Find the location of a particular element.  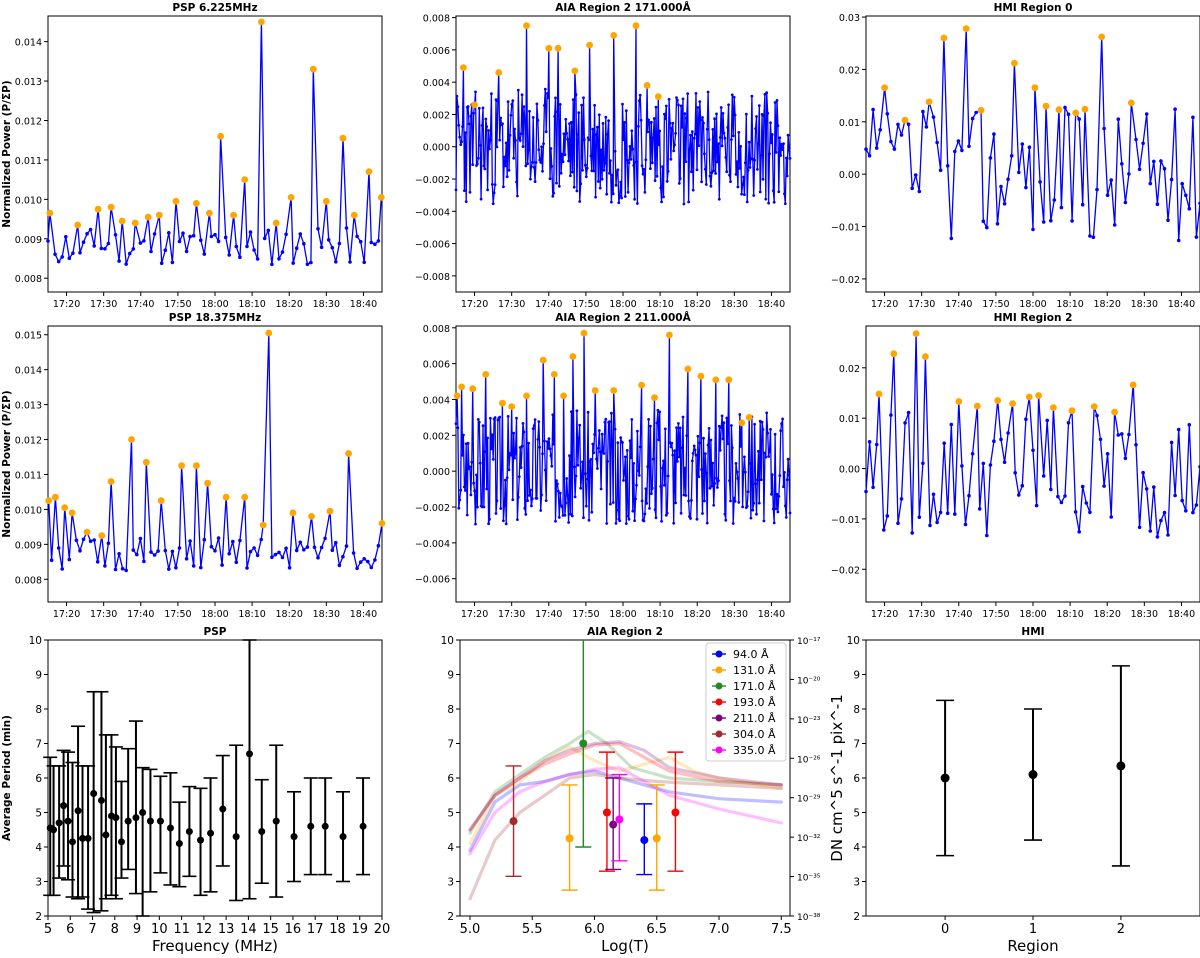

x-tick-label: 18:30 is located at coordinates (734, 614).